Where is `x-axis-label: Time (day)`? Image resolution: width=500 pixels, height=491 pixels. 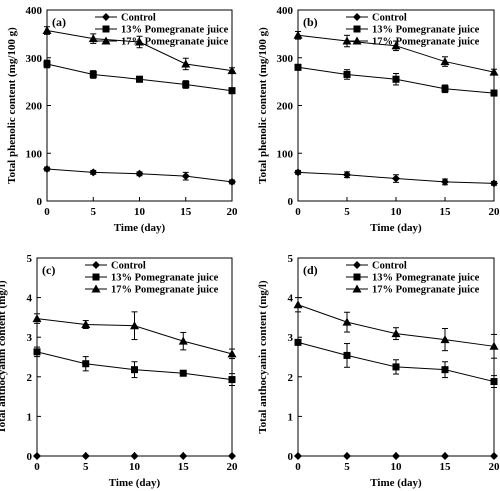 x-axis-label: Time (day) is located at coordinates (396, 483).